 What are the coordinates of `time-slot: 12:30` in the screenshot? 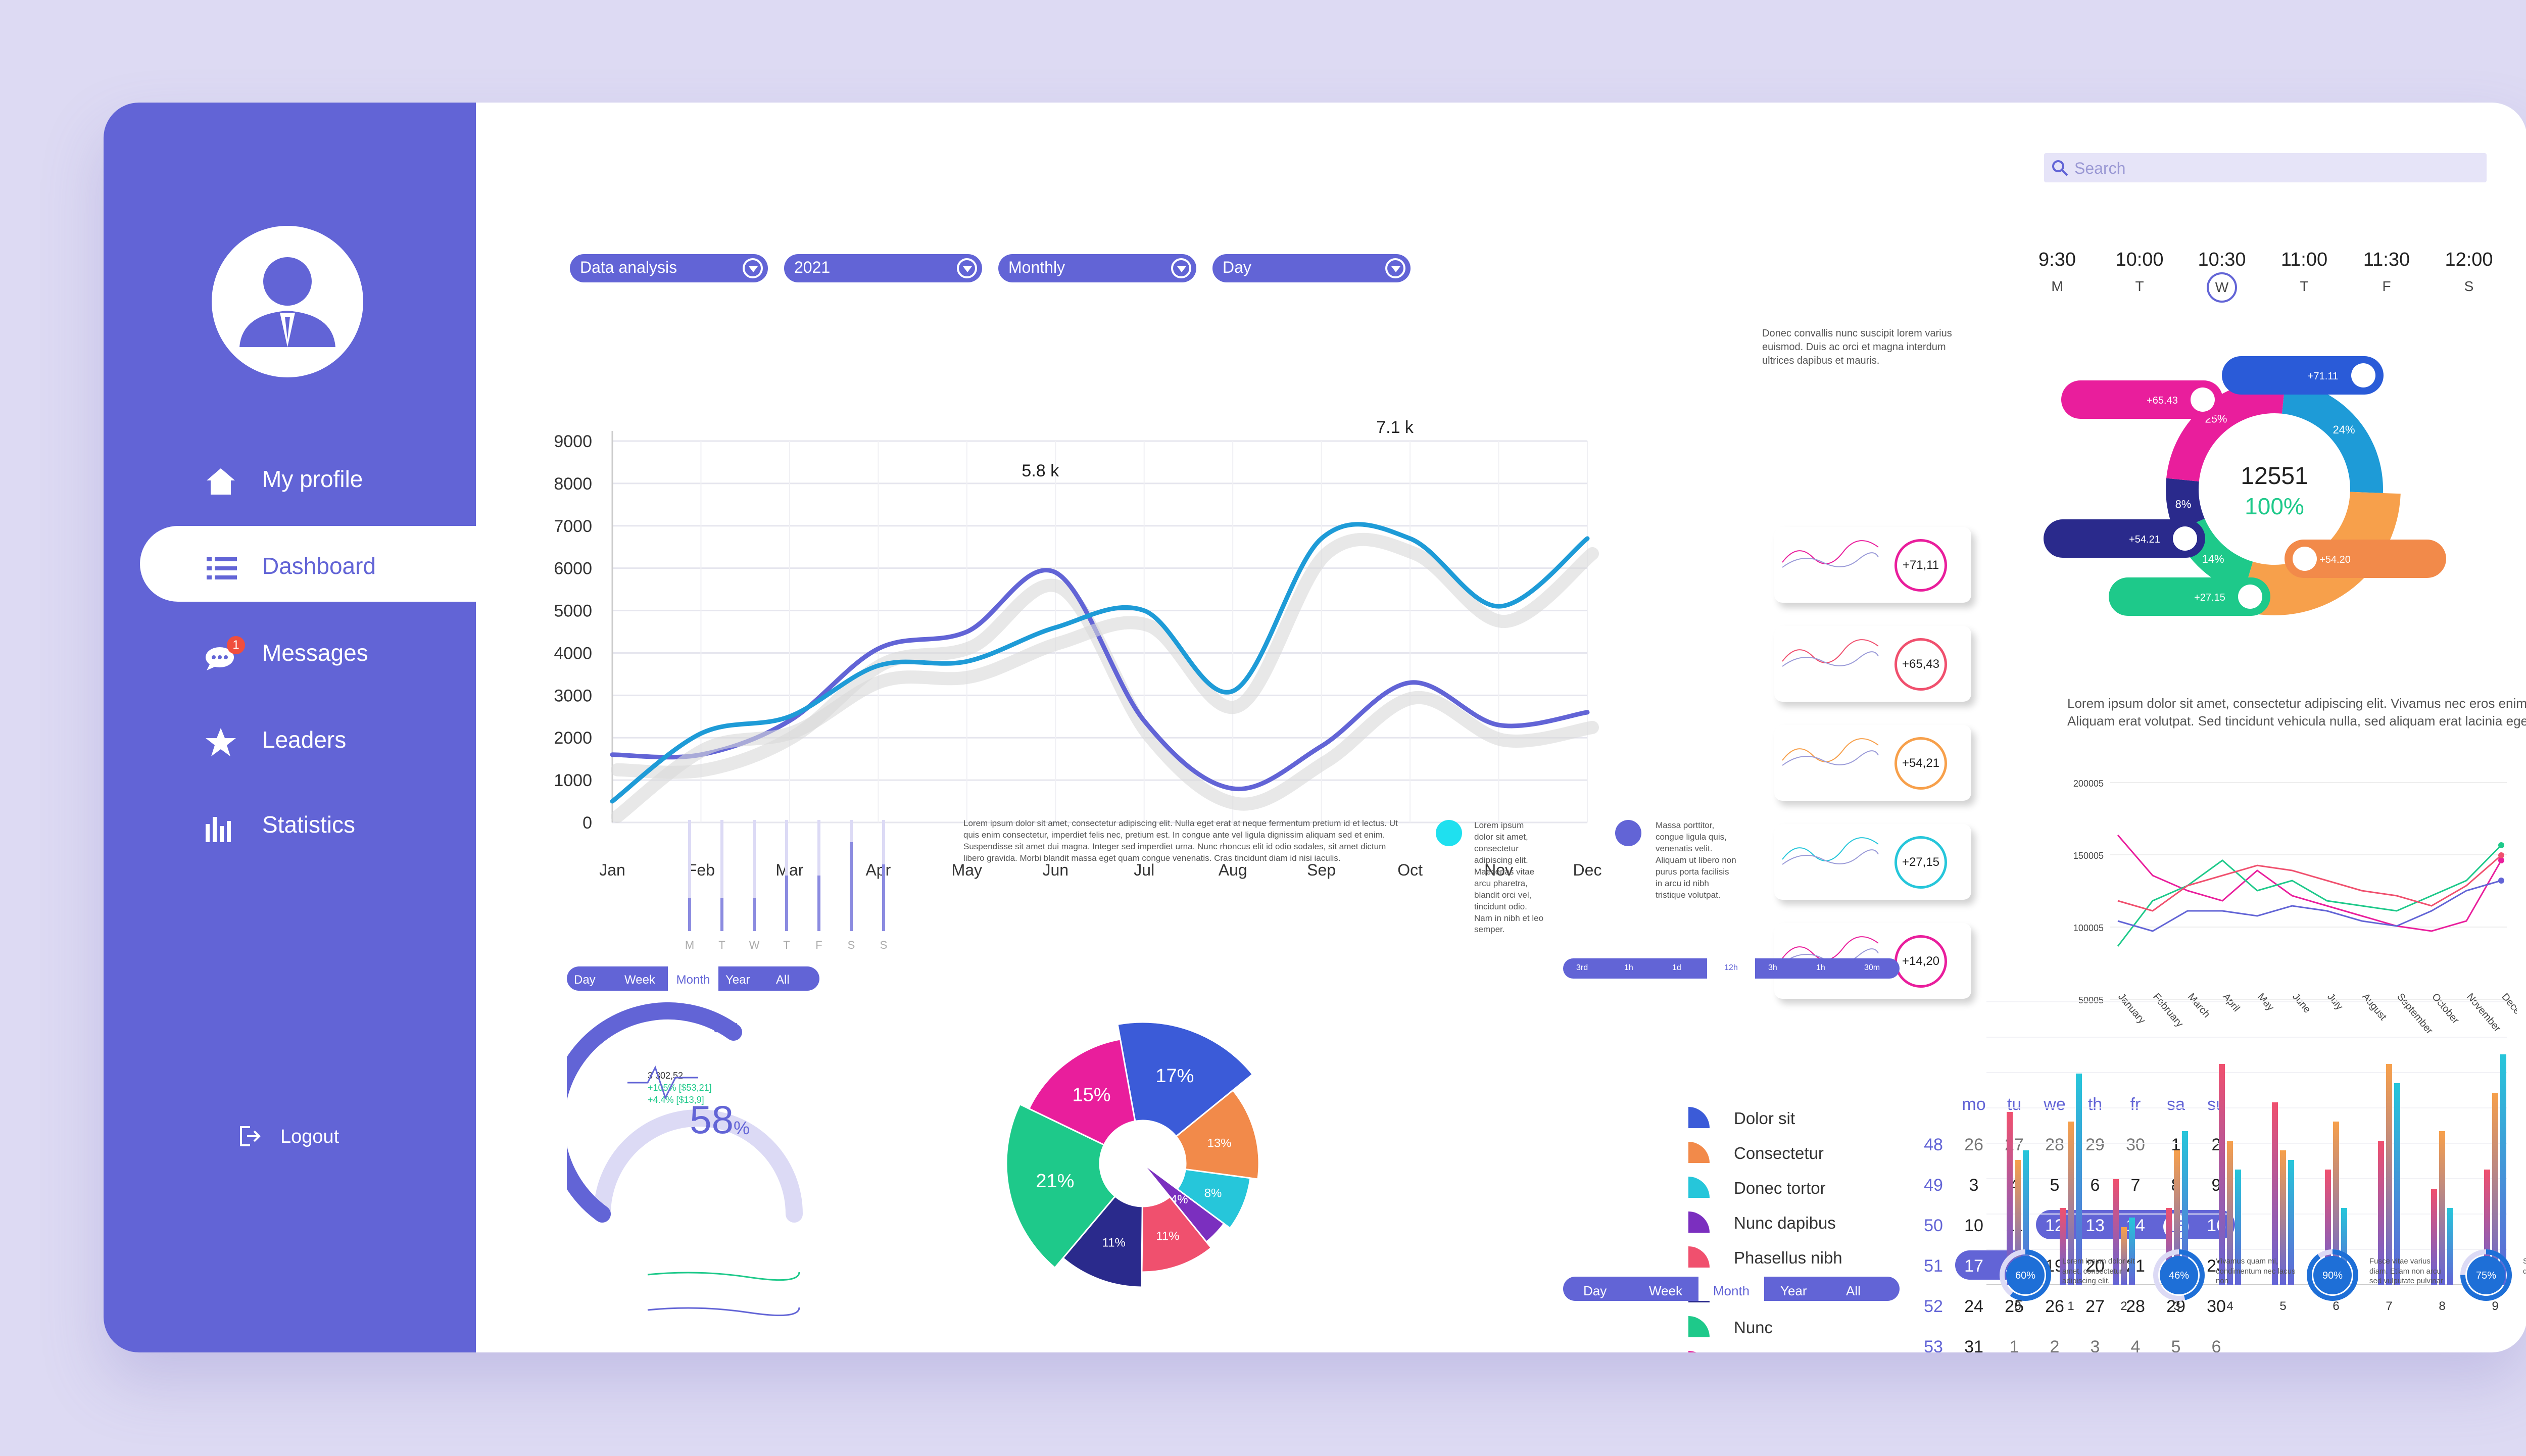 It's located at (2518, 260).